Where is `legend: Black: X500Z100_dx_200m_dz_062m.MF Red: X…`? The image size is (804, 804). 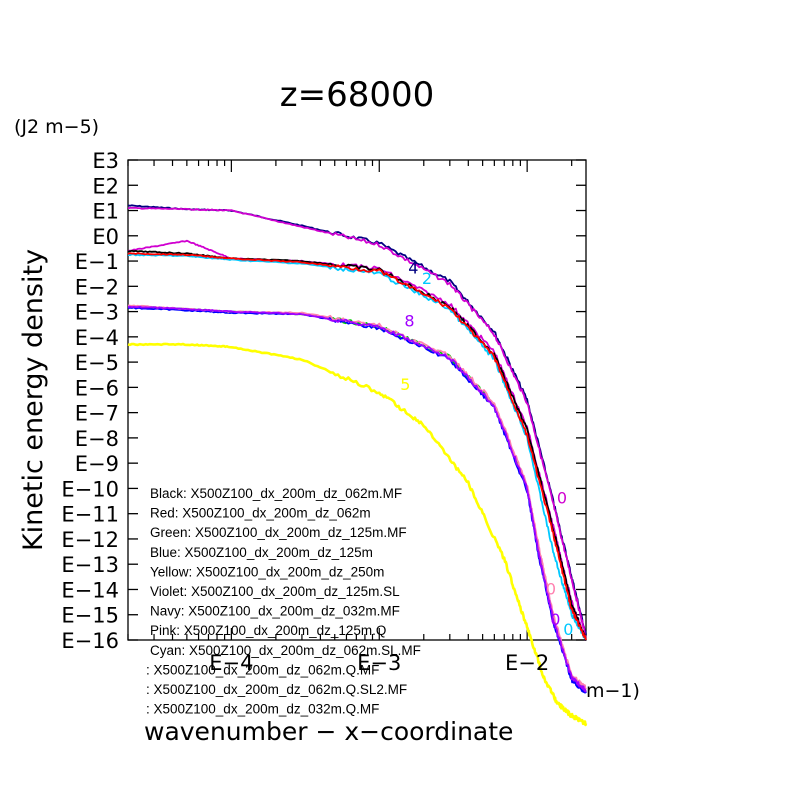
legend: Black: X500Z100_dx_200m_dz_062m.MF Red: X… is located at coordinates (283, 601).